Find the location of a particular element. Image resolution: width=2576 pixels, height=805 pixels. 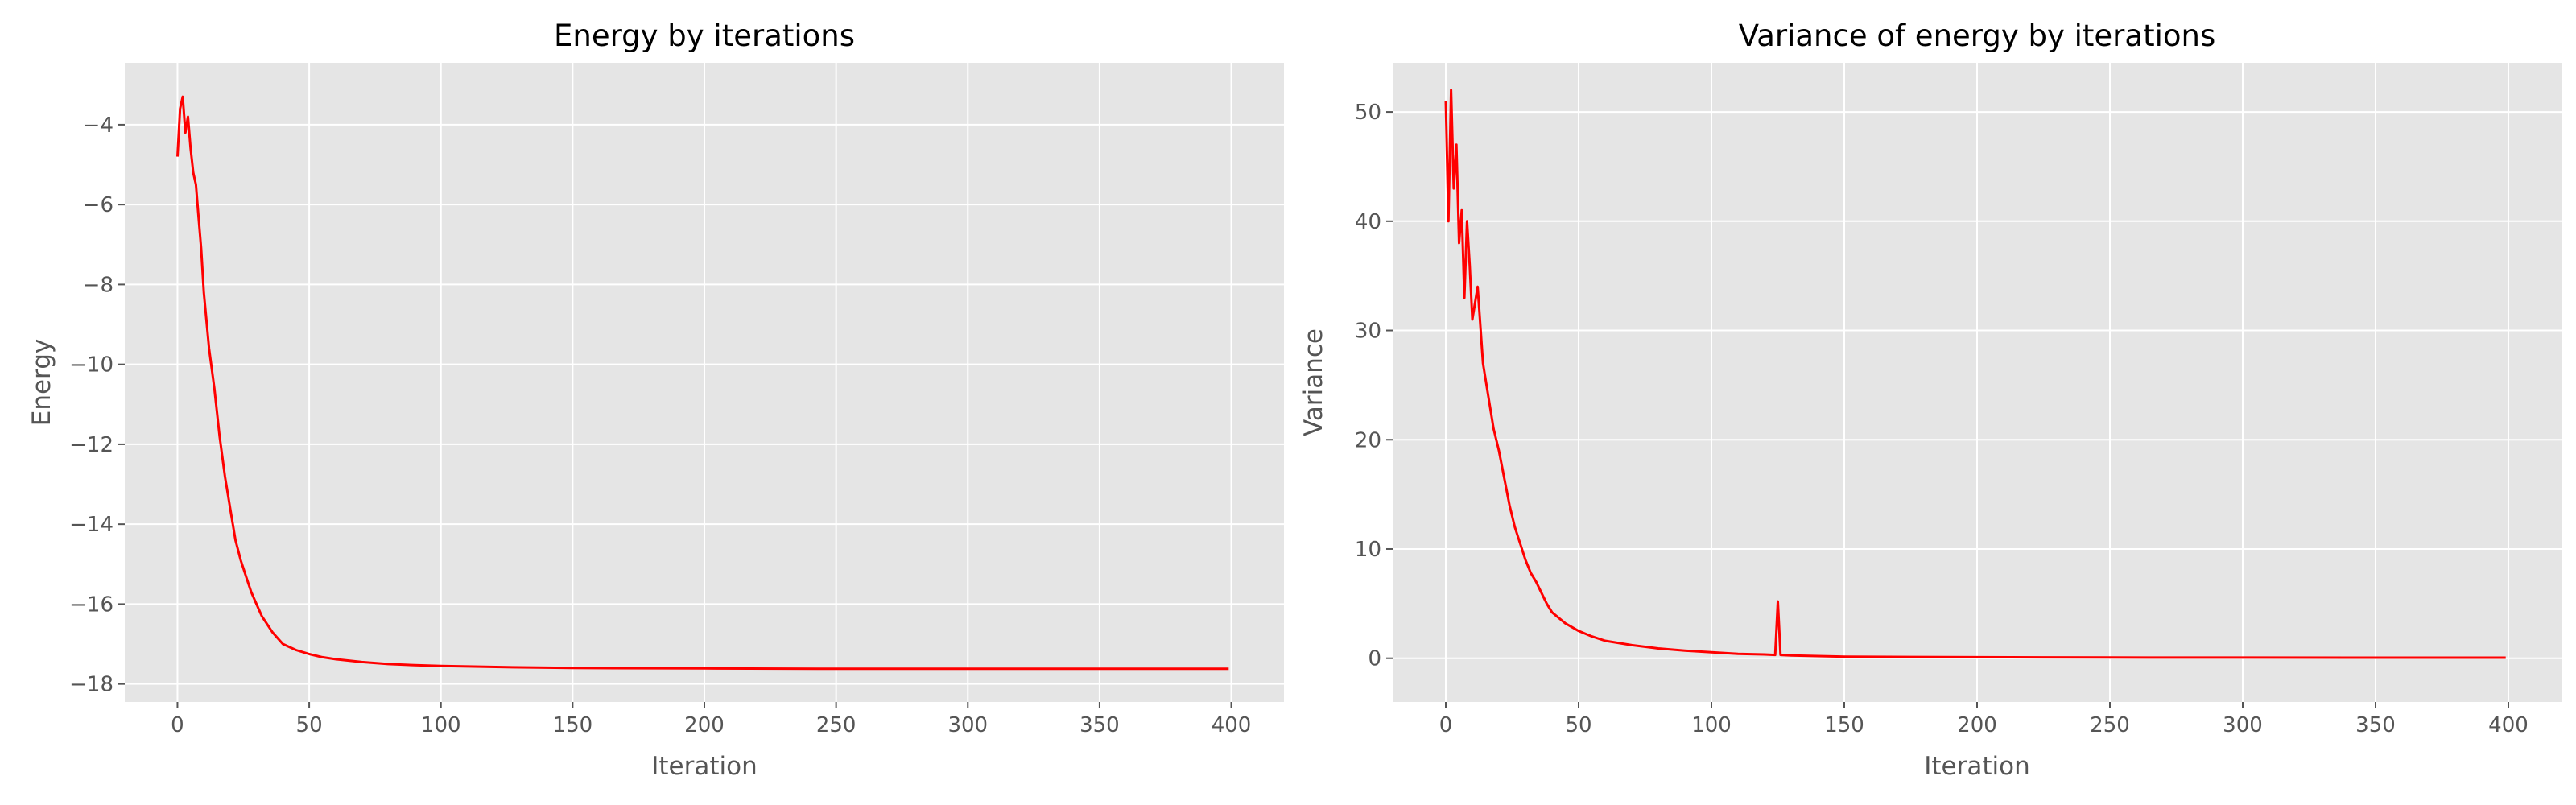

y-tick-label: −8 is located at coordinates (98, 285).